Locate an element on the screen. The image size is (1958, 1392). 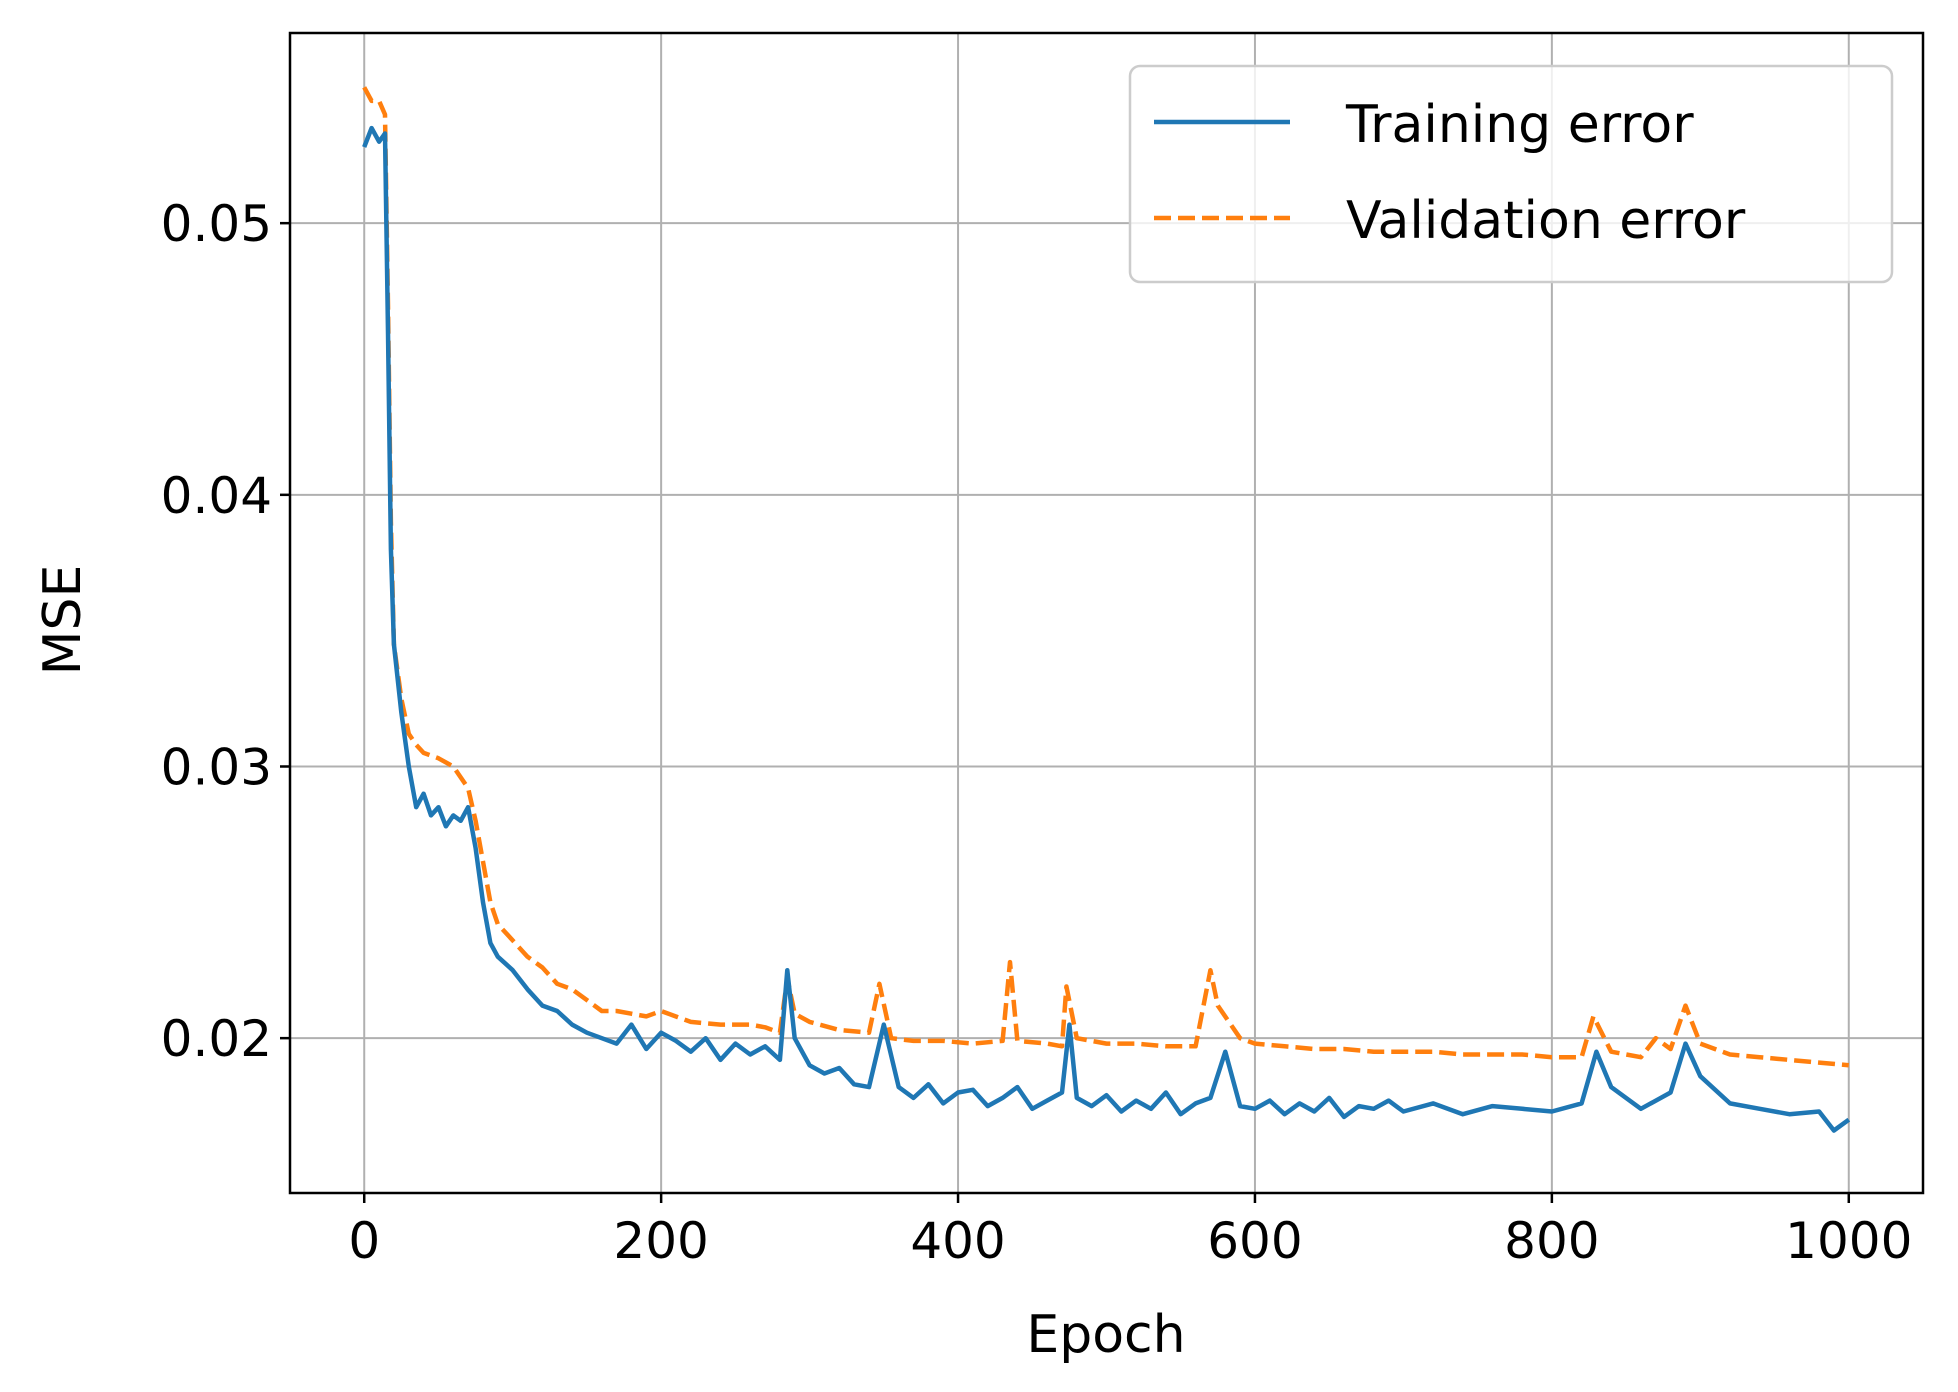
legend: Training error Validation error is located at coordinates (1511, 174).